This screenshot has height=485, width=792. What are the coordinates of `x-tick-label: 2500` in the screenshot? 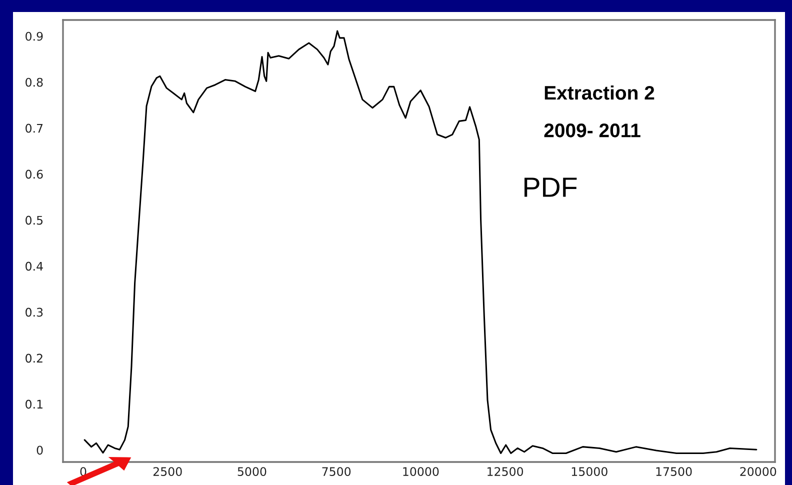 It's located at (167, 471).